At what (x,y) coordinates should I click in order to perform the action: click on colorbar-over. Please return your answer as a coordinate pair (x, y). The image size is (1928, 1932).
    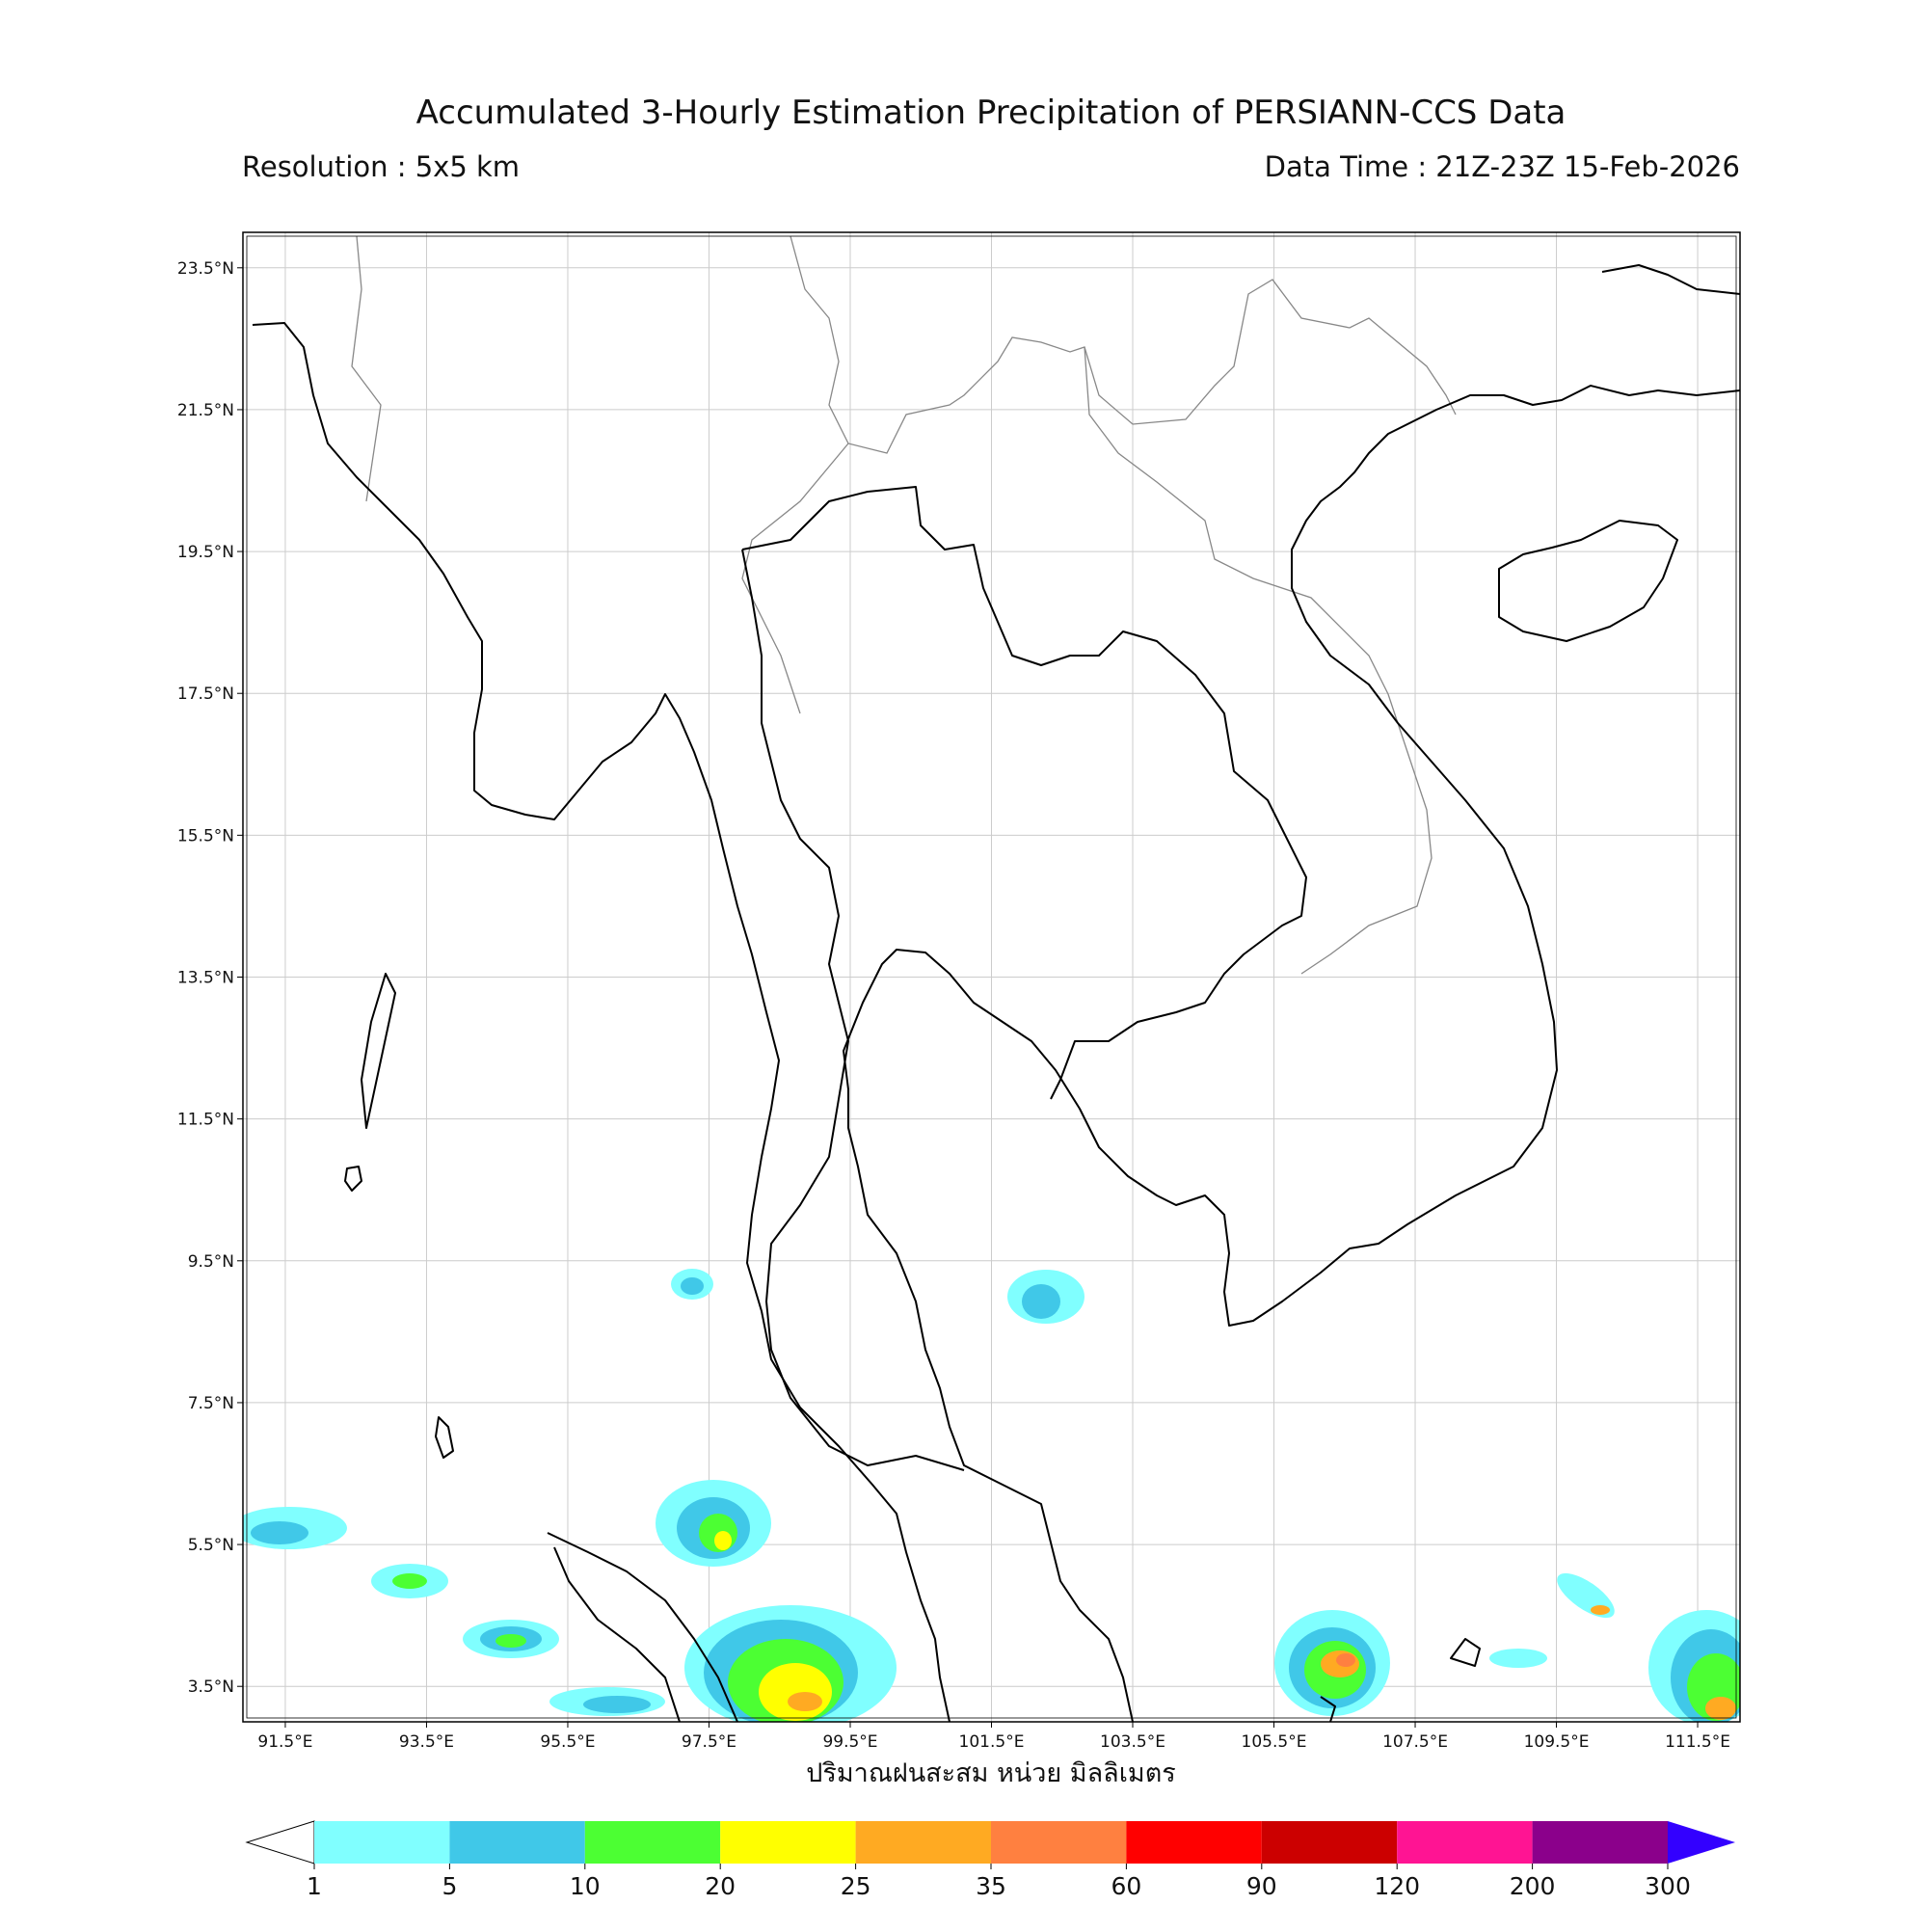
    Looking at the image, I should click on (1701, 1843).